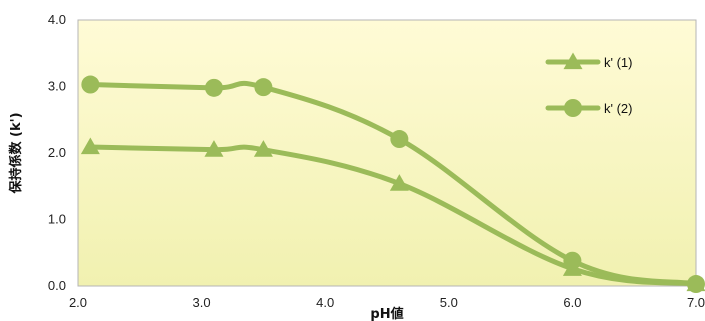  Describe the element at coordinates (588, 84) in the screenshot. I see `legend: k' (1) k' (2)` at that location.